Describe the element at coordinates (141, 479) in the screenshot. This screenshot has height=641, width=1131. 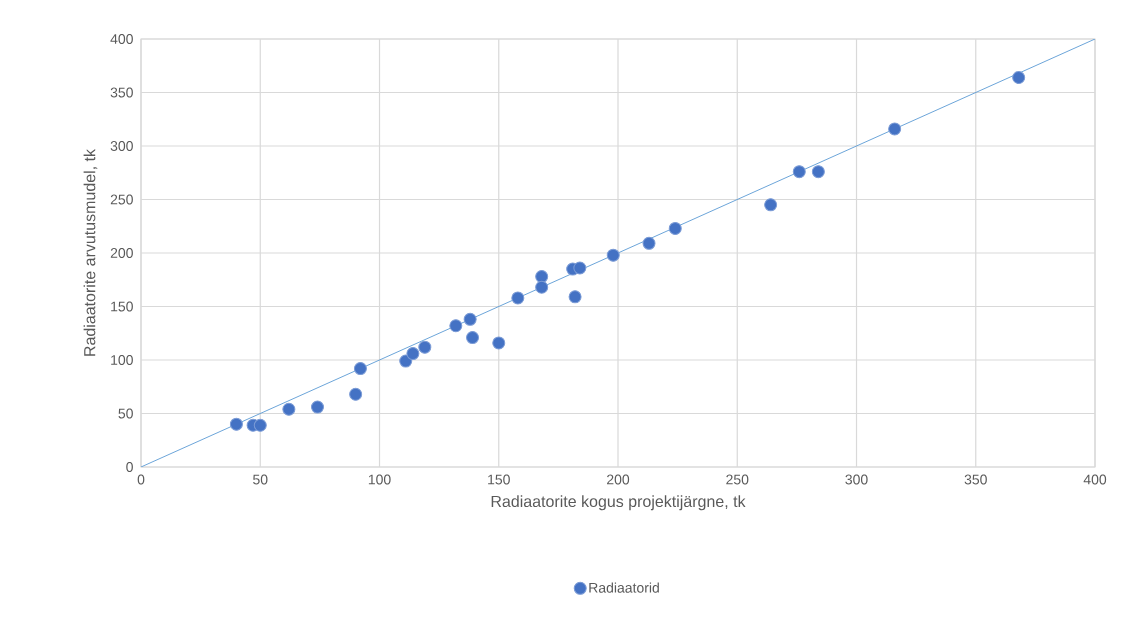
I see `x-tick-label: 0` at that location.